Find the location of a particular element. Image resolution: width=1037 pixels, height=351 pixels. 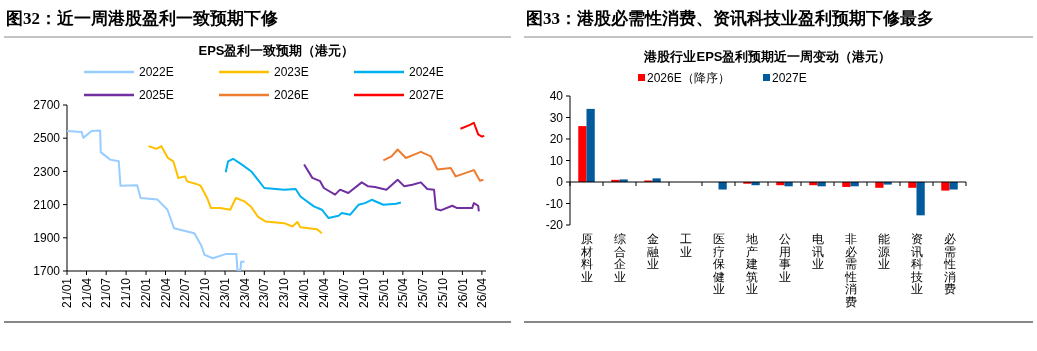

y-tick-label: 1900 is located at coordinates (47, 238).